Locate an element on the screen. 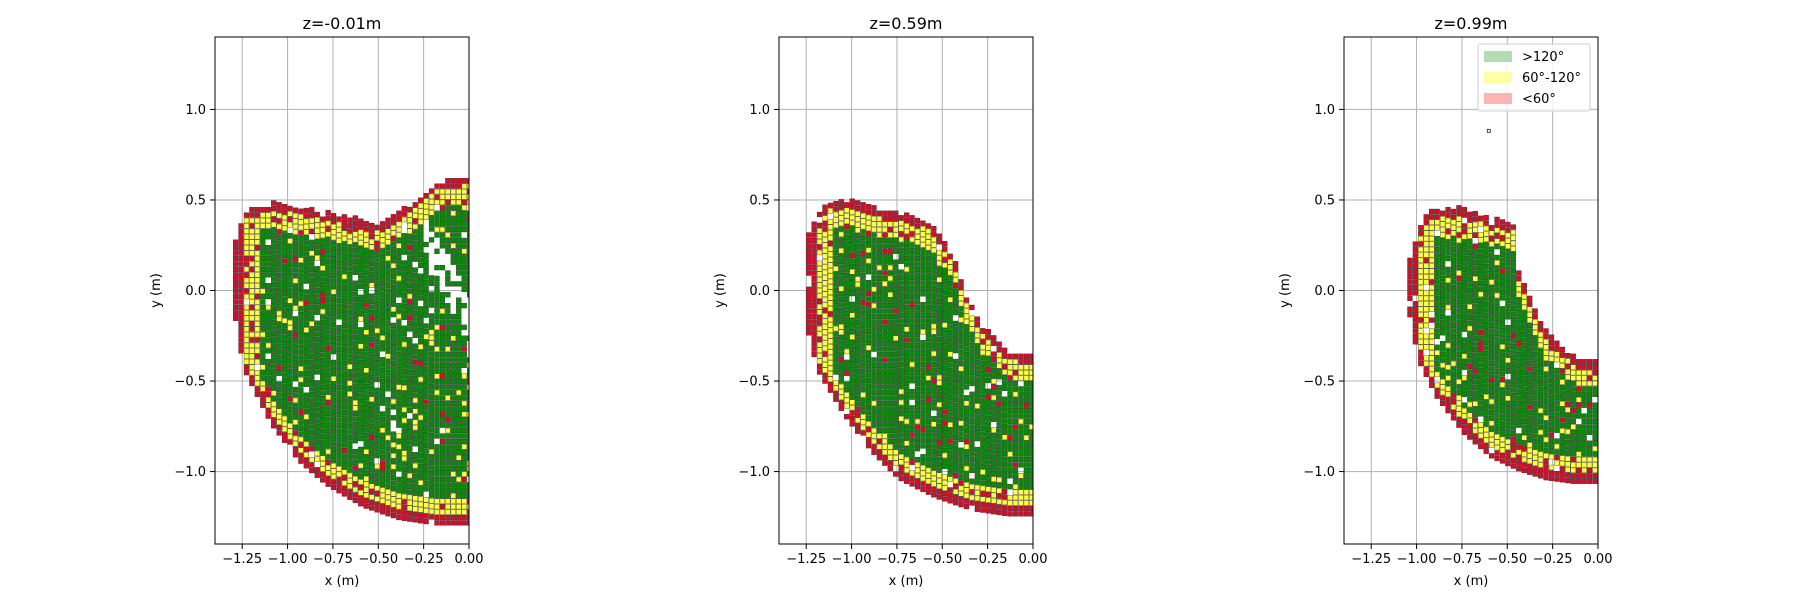 This screenshot has height=599, width=1799. subplot-3-xticks: −1.25 −1.00 −0.75 −0.50 −0.25 0.00 is located at coordinates (1481, 555).